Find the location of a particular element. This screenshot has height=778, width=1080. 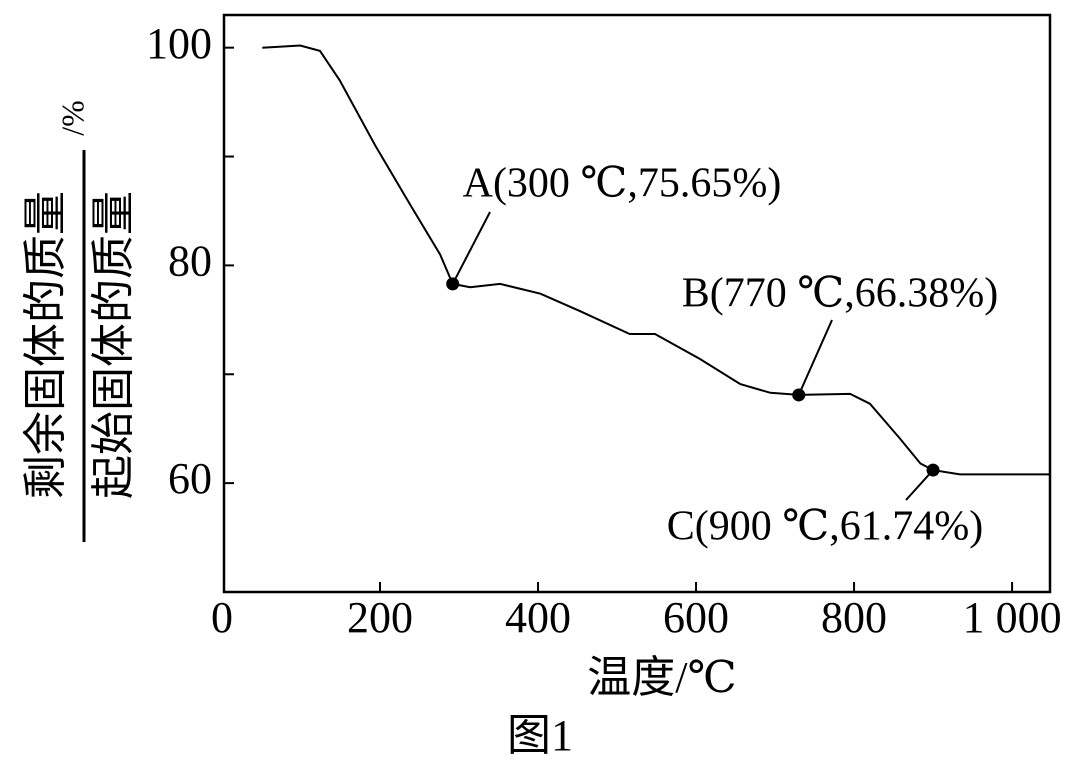

y-tick-label: 60 is located at coordinates (190, 478).